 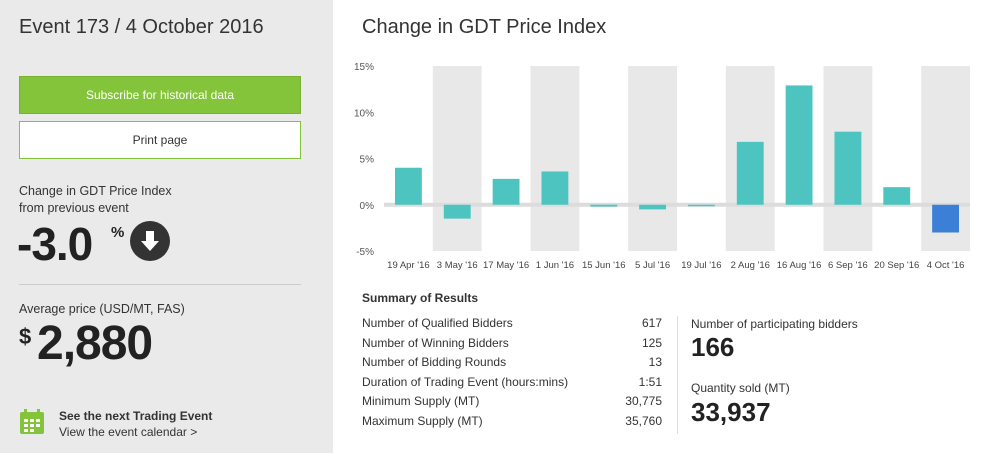 I want to click on summary-row-value: 35,760, so click(x=643, y=420).